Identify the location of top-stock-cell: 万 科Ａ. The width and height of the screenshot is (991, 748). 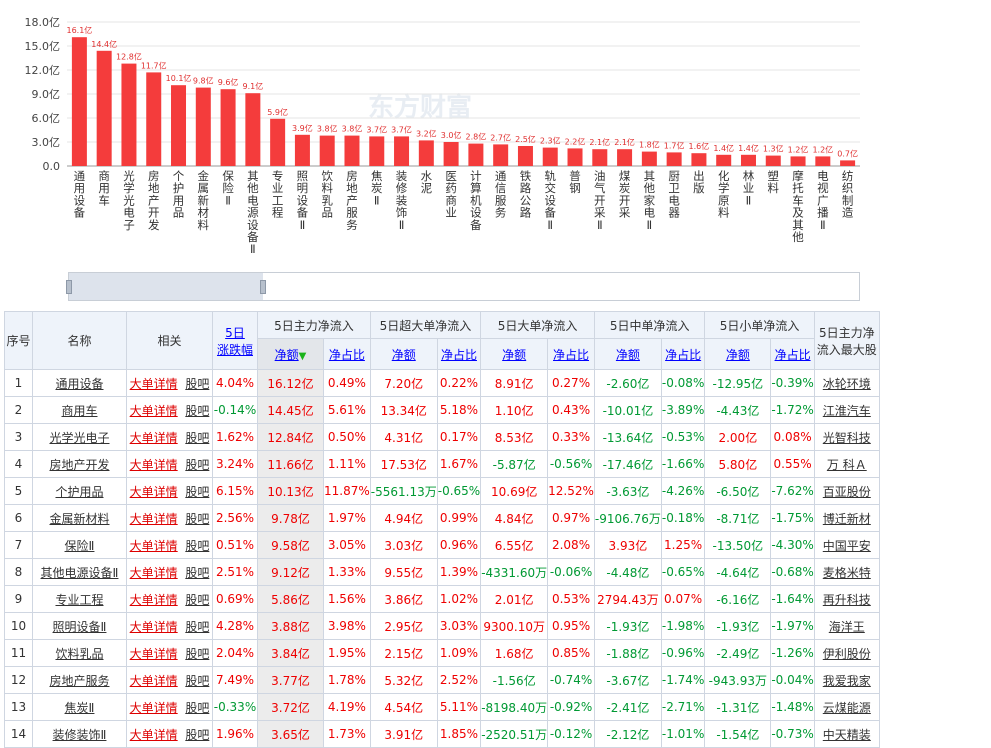
(846, 464).